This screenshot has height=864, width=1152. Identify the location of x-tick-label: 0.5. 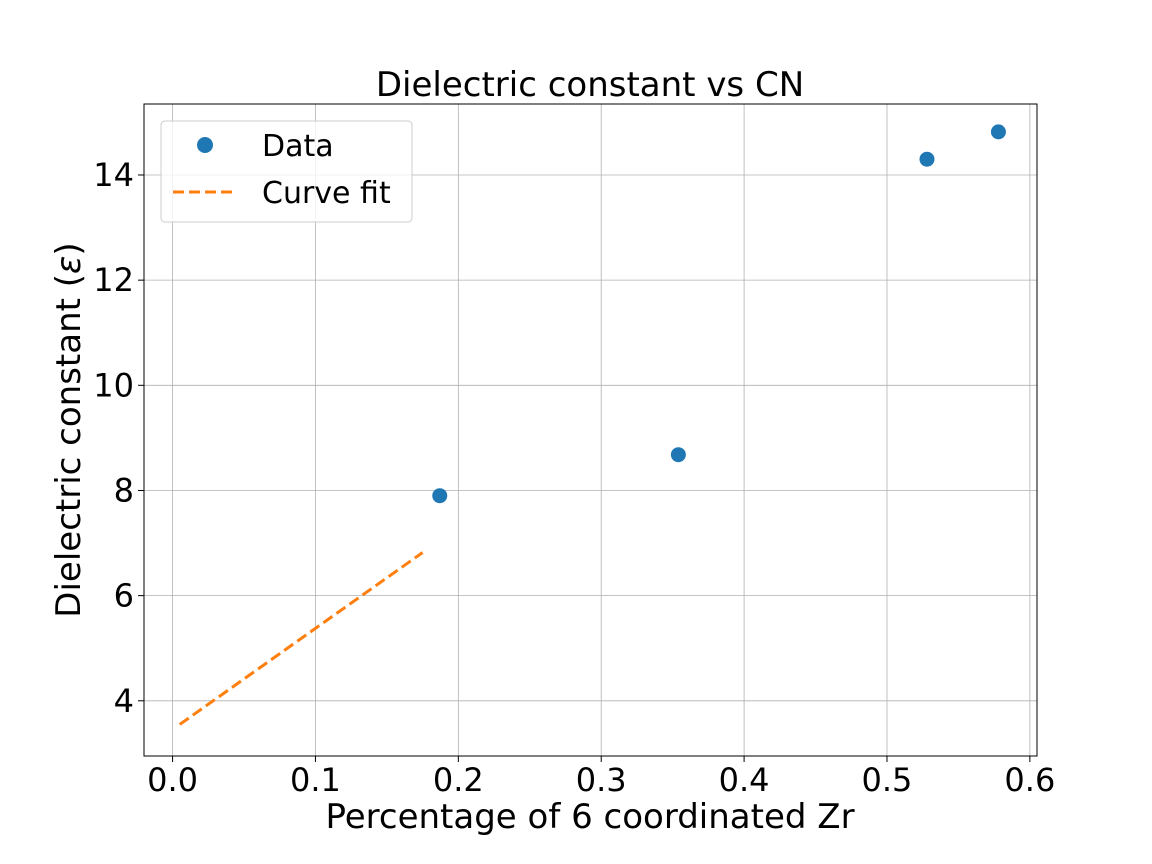
(887, 780).